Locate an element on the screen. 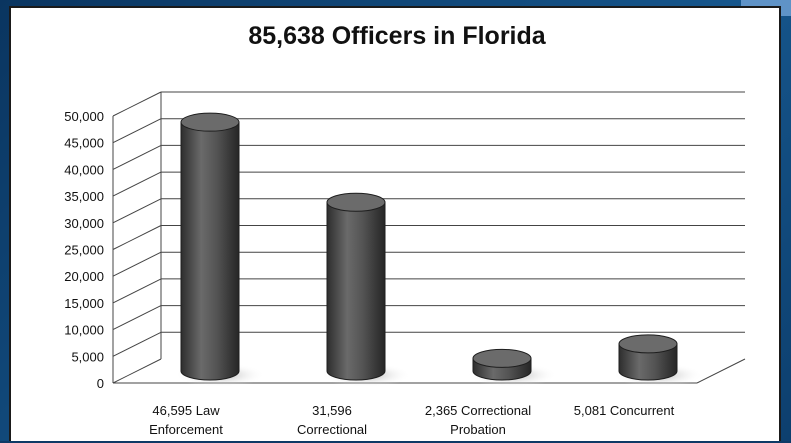  x-tick-label: Enforcement is located at coordinates (186, 429).